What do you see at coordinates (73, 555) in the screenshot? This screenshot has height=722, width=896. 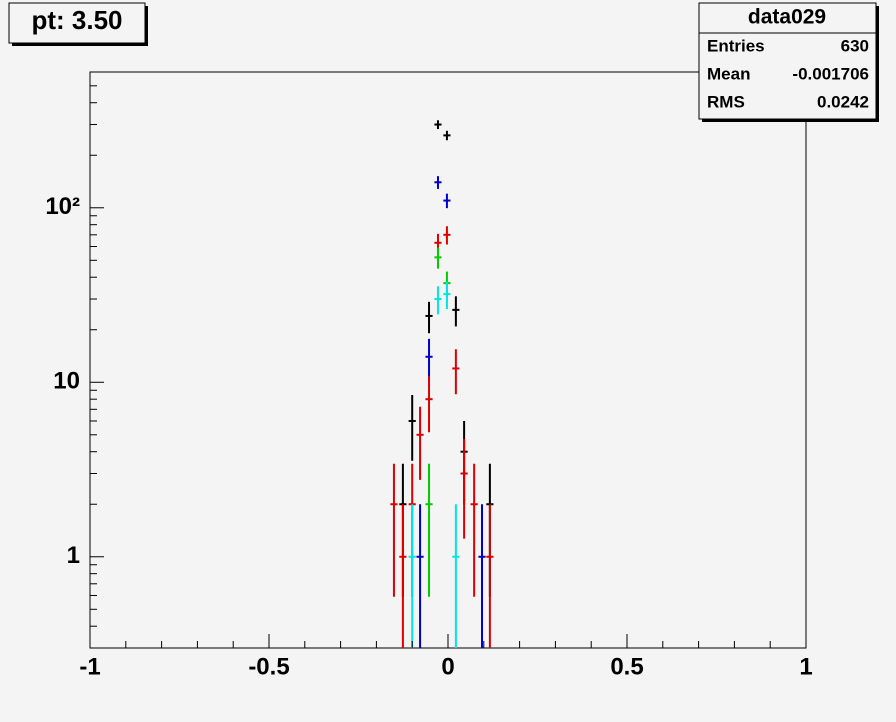 I see `y-tick-label: 1` at bounding box center [73, 555].